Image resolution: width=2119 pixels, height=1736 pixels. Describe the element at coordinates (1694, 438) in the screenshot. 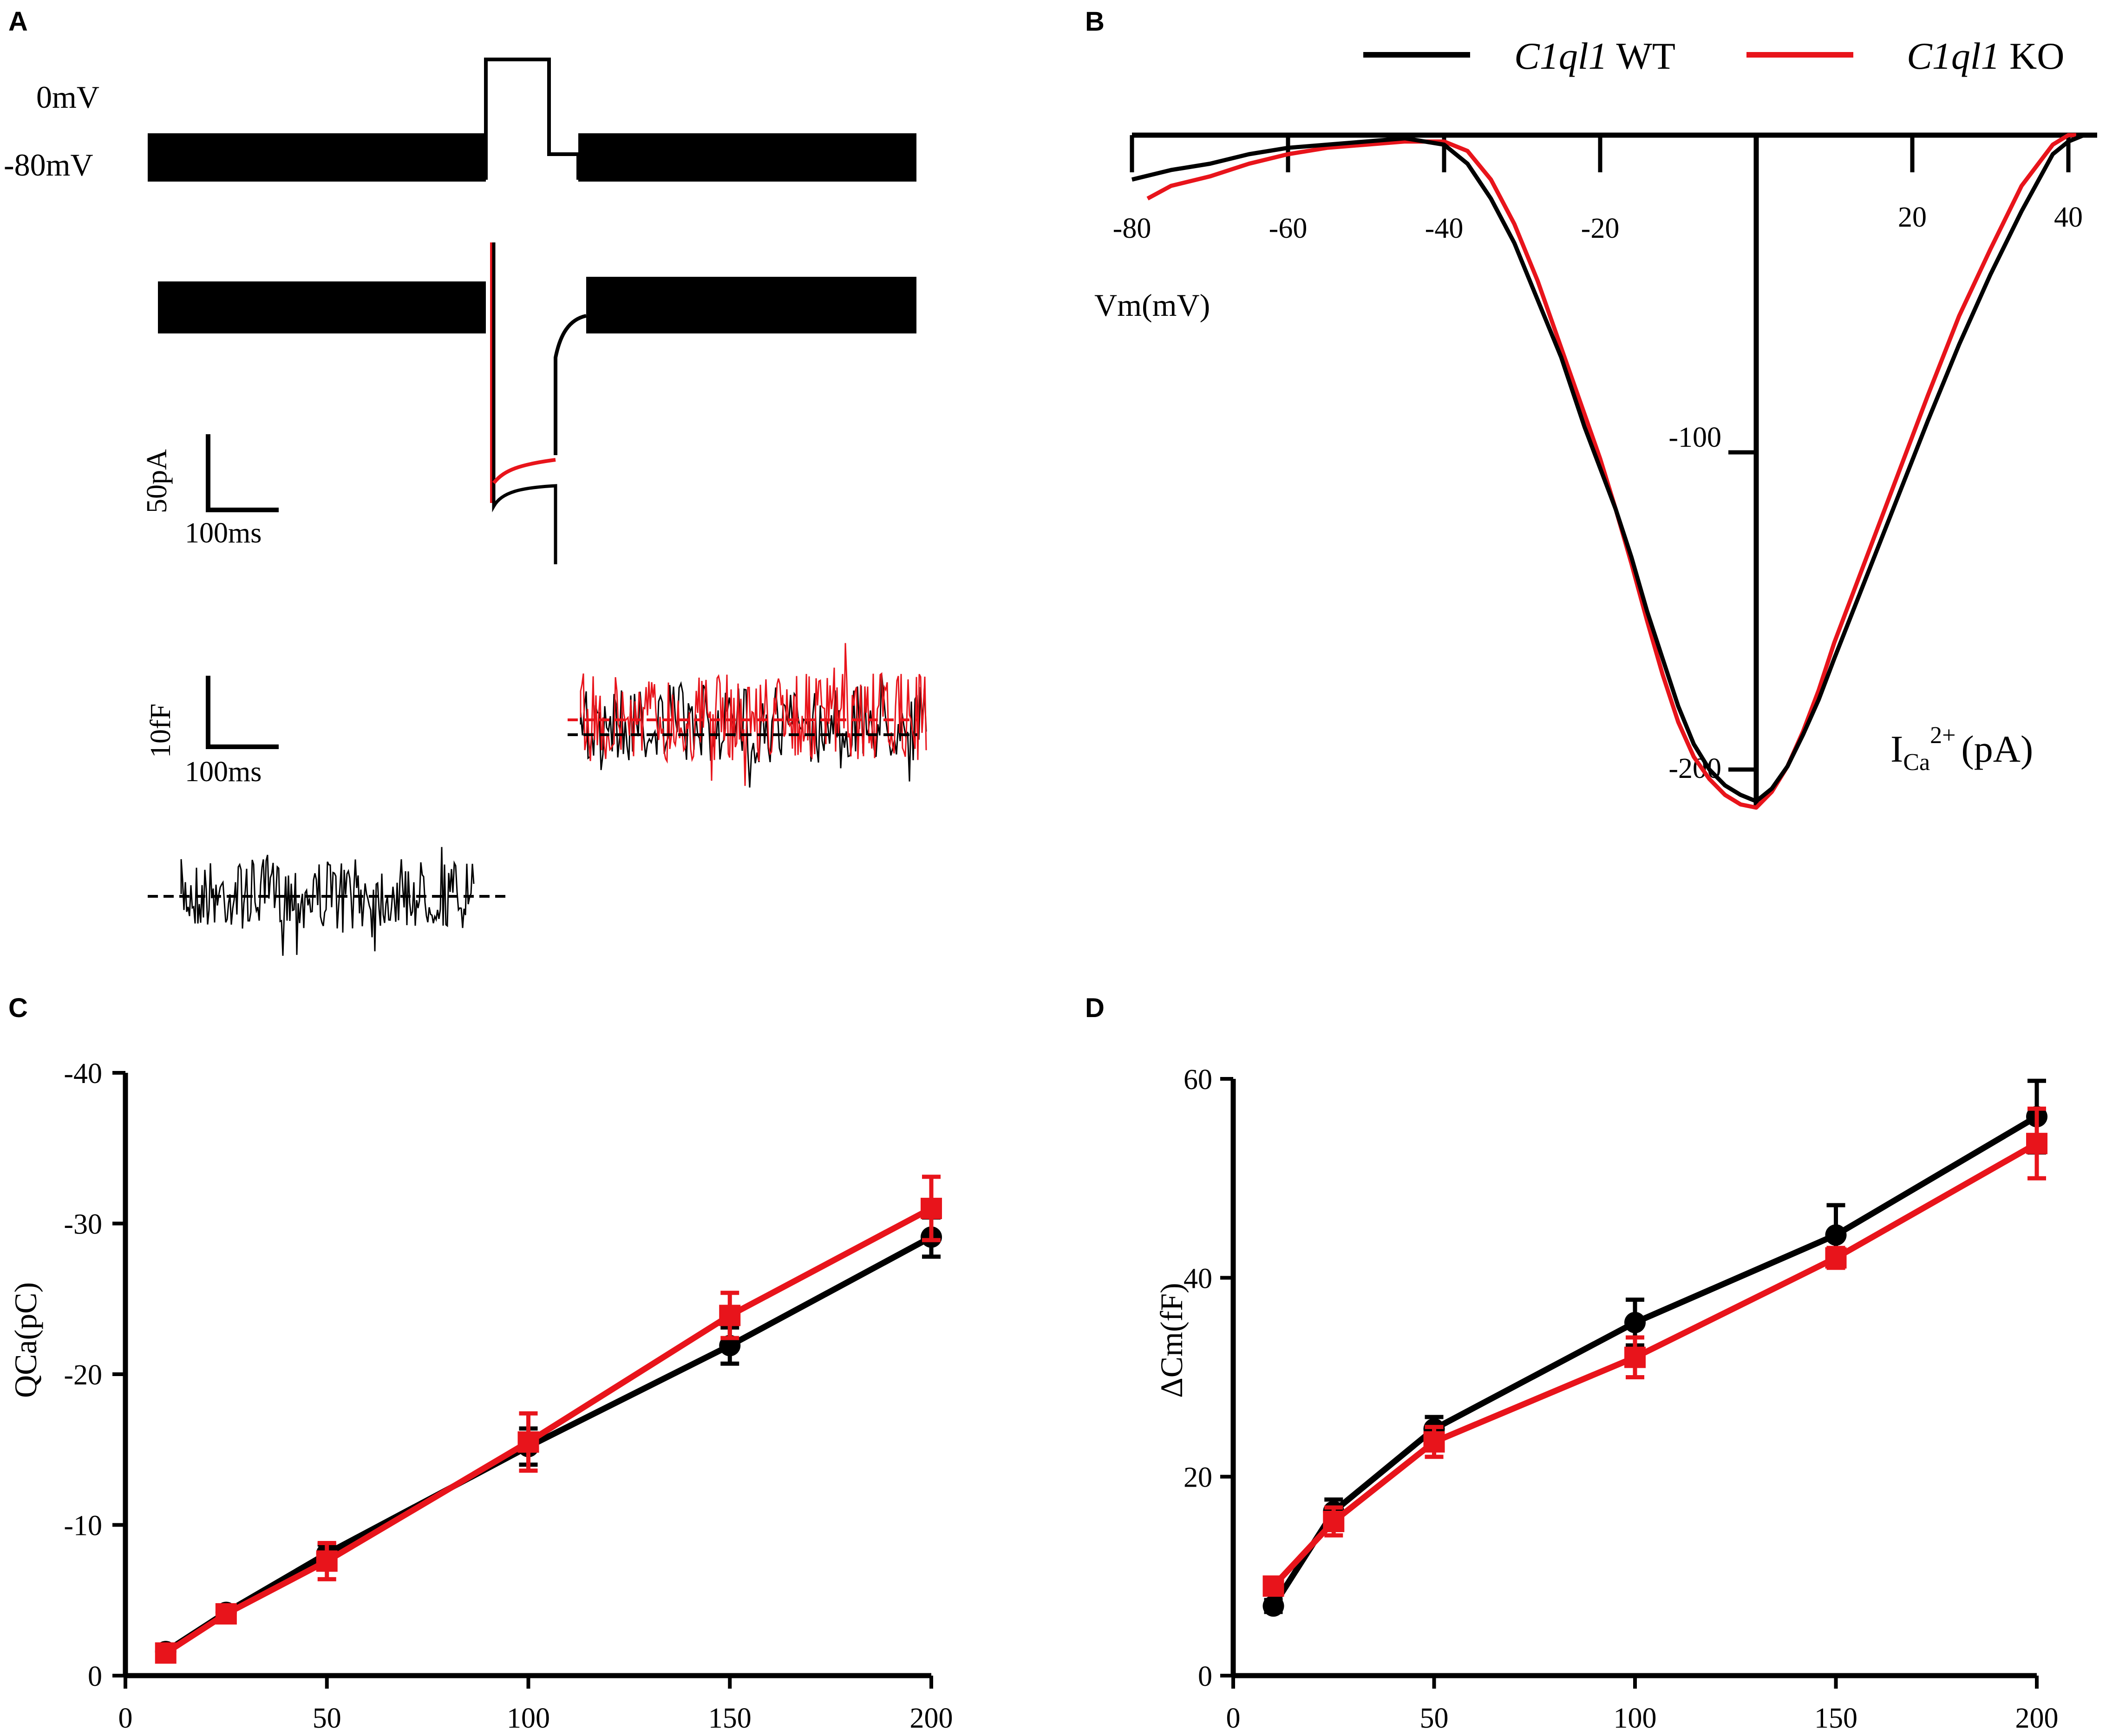

I see `b-y-tick-label: -100` at that location.